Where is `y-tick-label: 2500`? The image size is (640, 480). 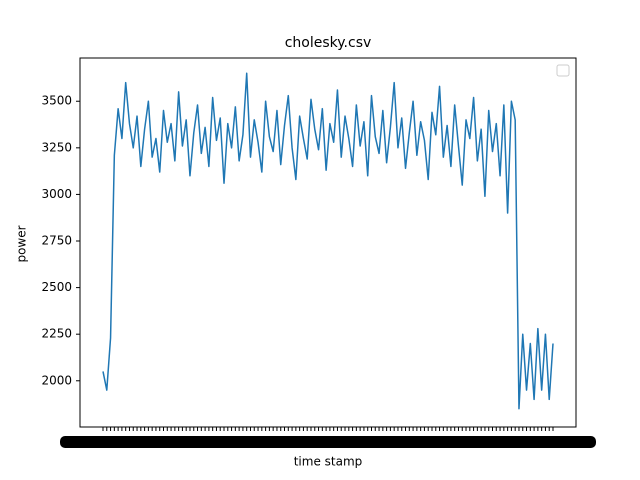
y-tick-label: 2500 is located at coordinates (56, 287).